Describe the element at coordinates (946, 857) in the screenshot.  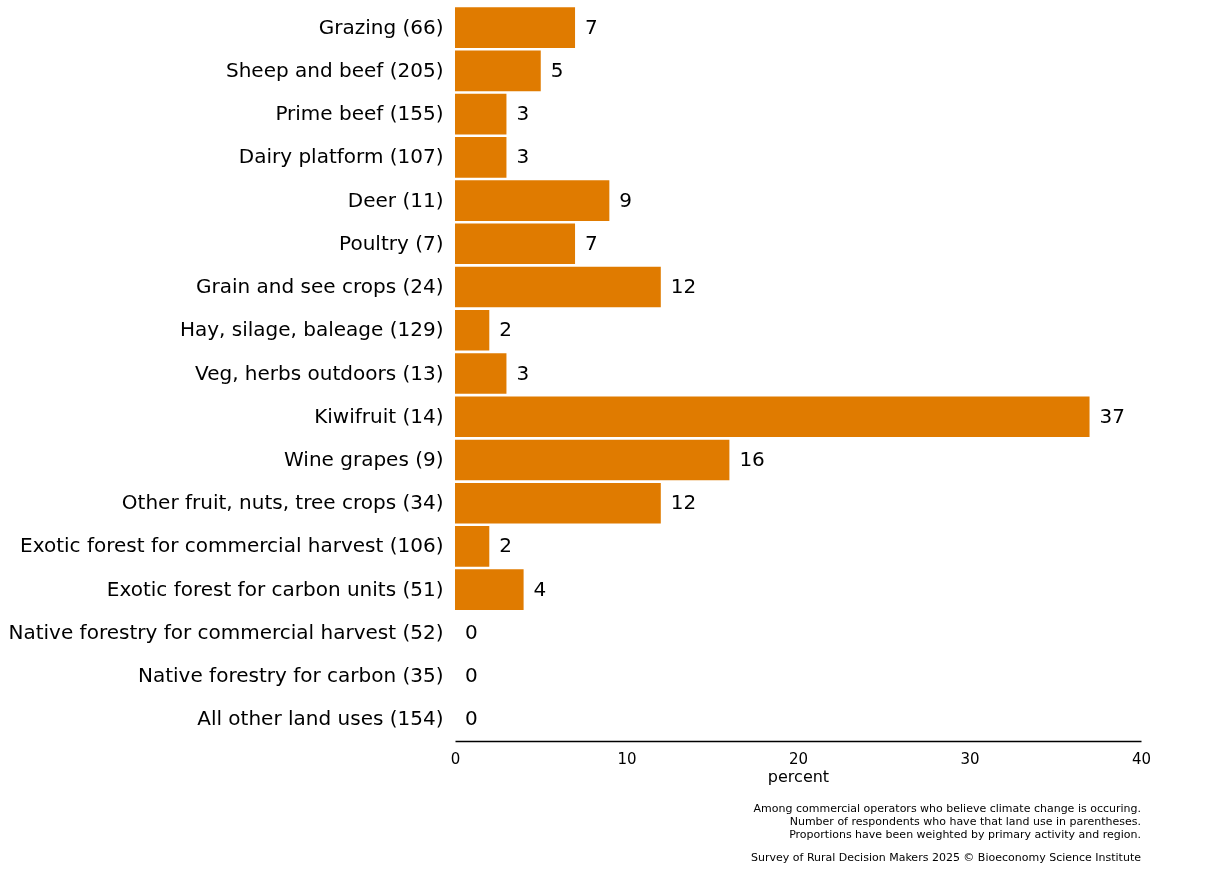
I see `text: Survey of Rural Decision Makers 2025 © Bioeconomy Science Institute` at that location.